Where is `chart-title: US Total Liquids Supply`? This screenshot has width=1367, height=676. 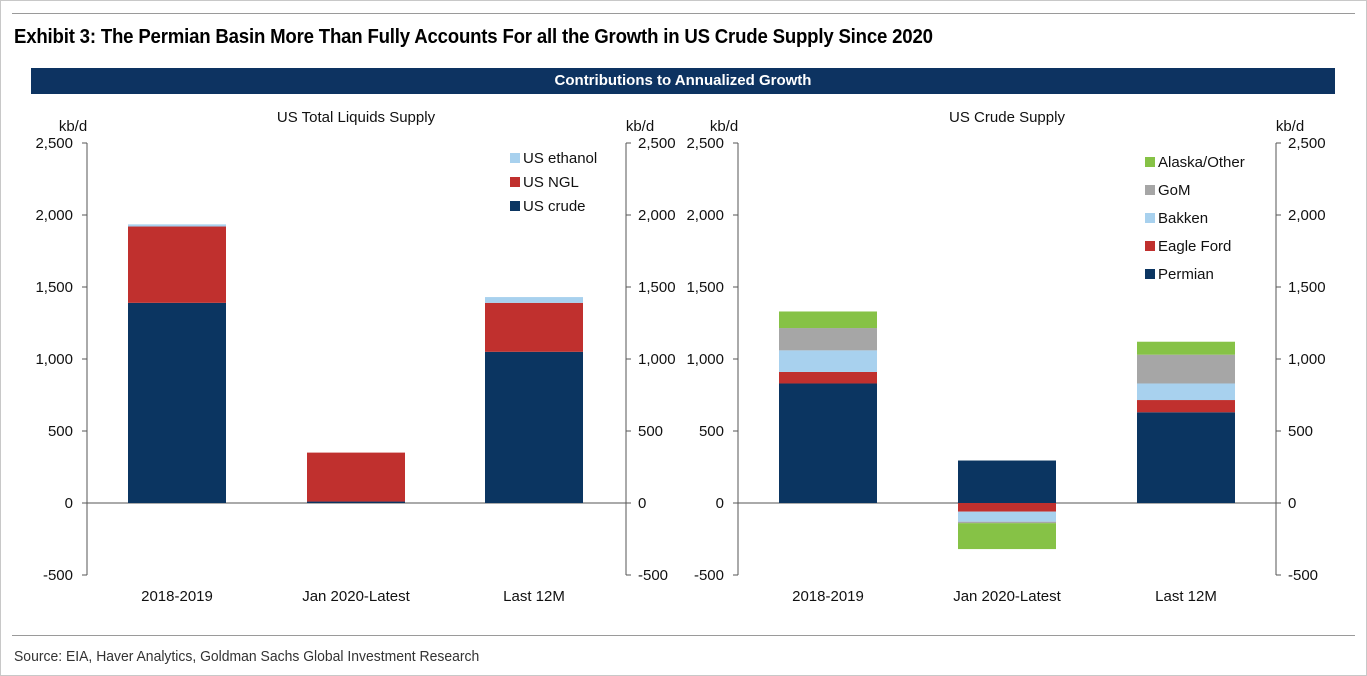 chart-title: US Total Liquids Supply is located at coordinates (356, 117).